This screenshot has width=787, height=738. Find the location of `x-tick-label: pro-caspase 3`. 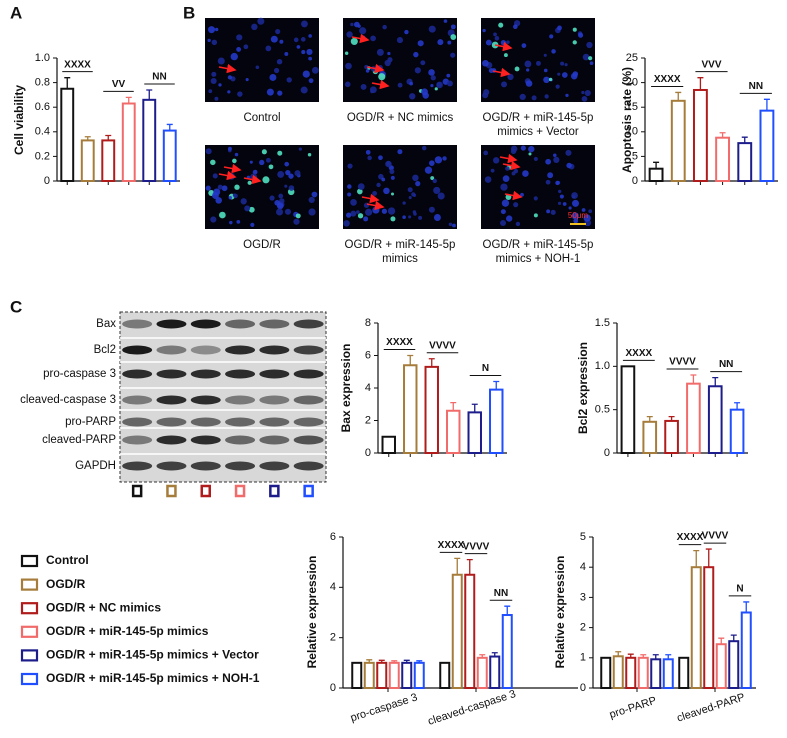

x-tick-label: pro-caspase 3 is located at coordinates (384, 707).